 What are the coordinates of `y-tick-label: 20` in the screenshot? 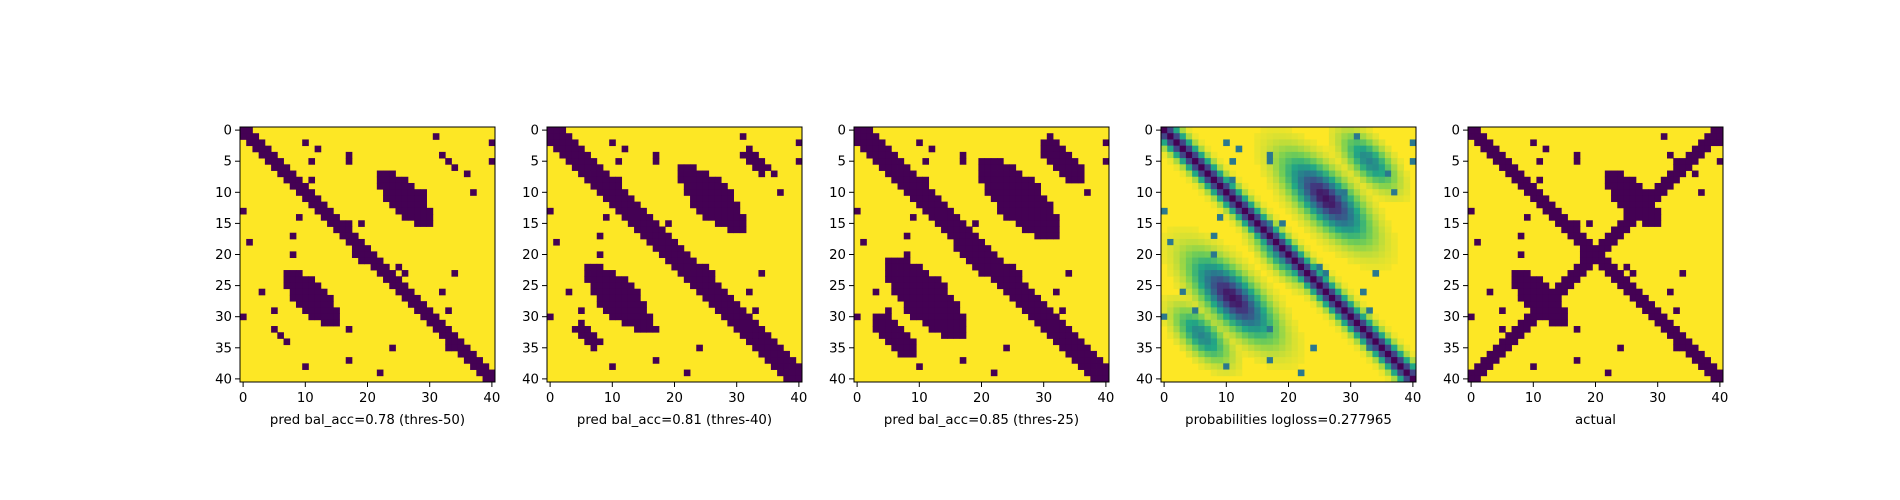 It's located at (837, 255).